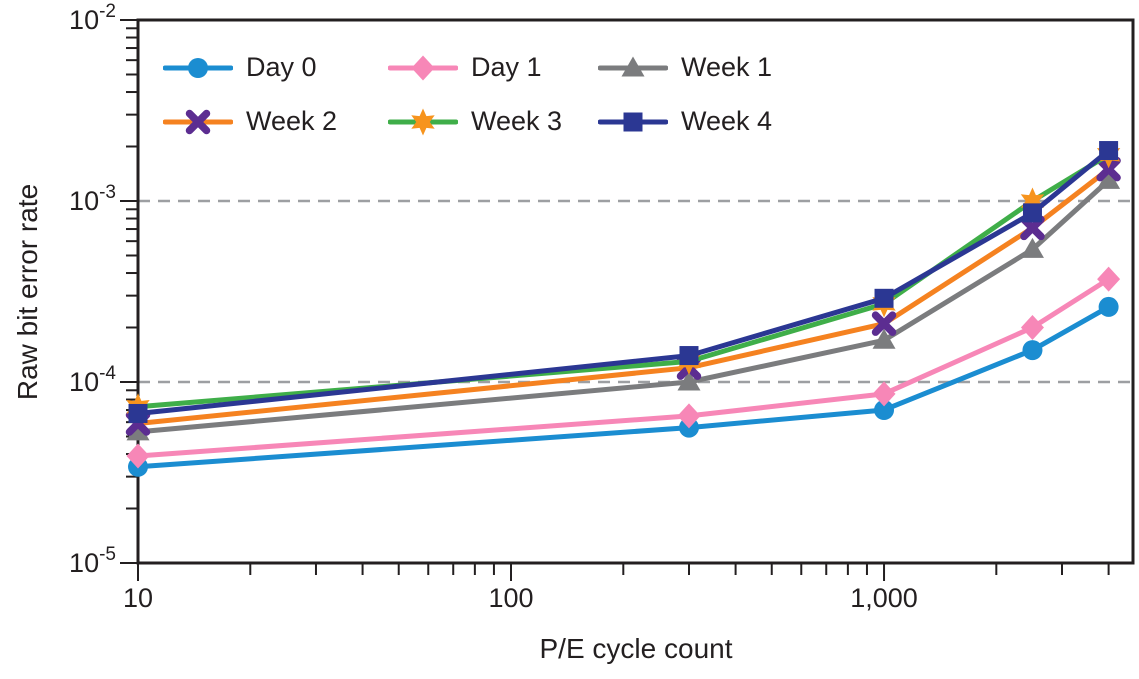 The height and width of the screenshot is (679, 1139). I want to click on legend-label: Day 1, so click(506, 67).